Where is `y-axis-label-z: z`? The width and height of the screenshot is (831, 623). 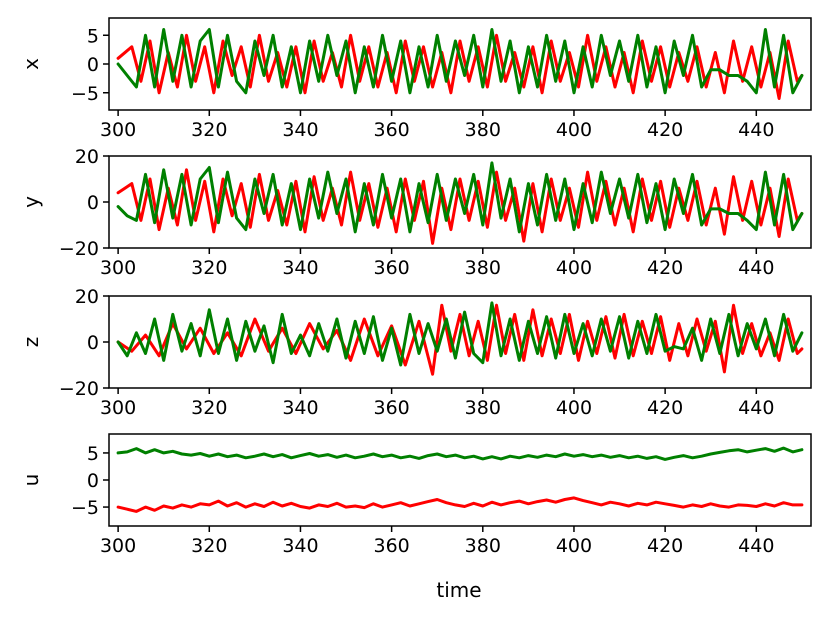 y-axis-label-z: z is located at coordinates (31, 342).